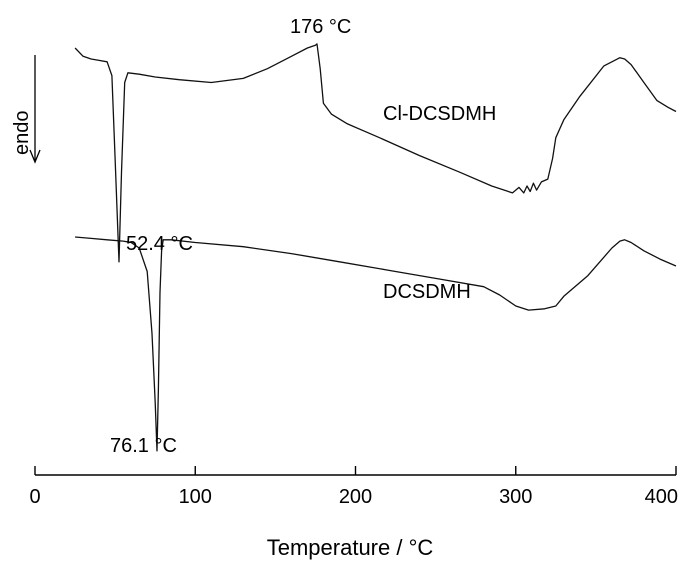 Image resolution: width=700 pixels, height=568 pixels. Describe the element at coordinates (35, 156) in the screenshot. I see `endo-arrowhead` at that location.